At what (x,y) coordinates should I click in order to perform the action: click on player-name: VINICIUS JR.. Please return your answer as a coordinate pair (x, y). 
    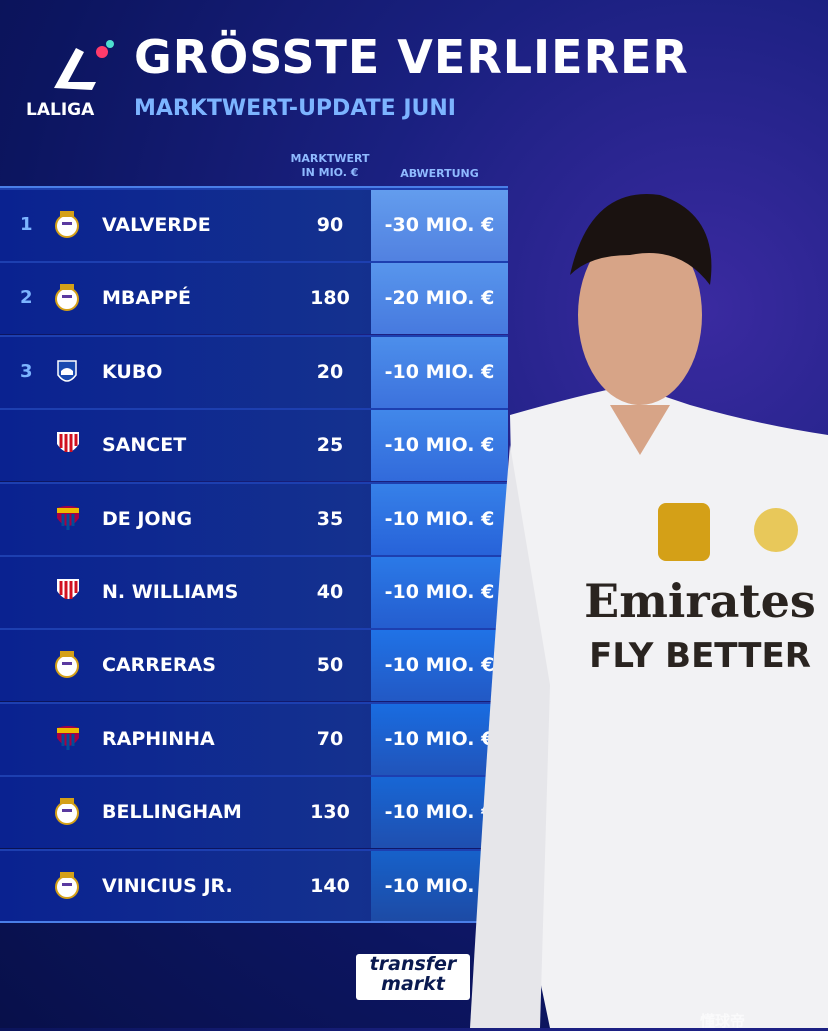
    Looking at the image, I should click on (167, 885).